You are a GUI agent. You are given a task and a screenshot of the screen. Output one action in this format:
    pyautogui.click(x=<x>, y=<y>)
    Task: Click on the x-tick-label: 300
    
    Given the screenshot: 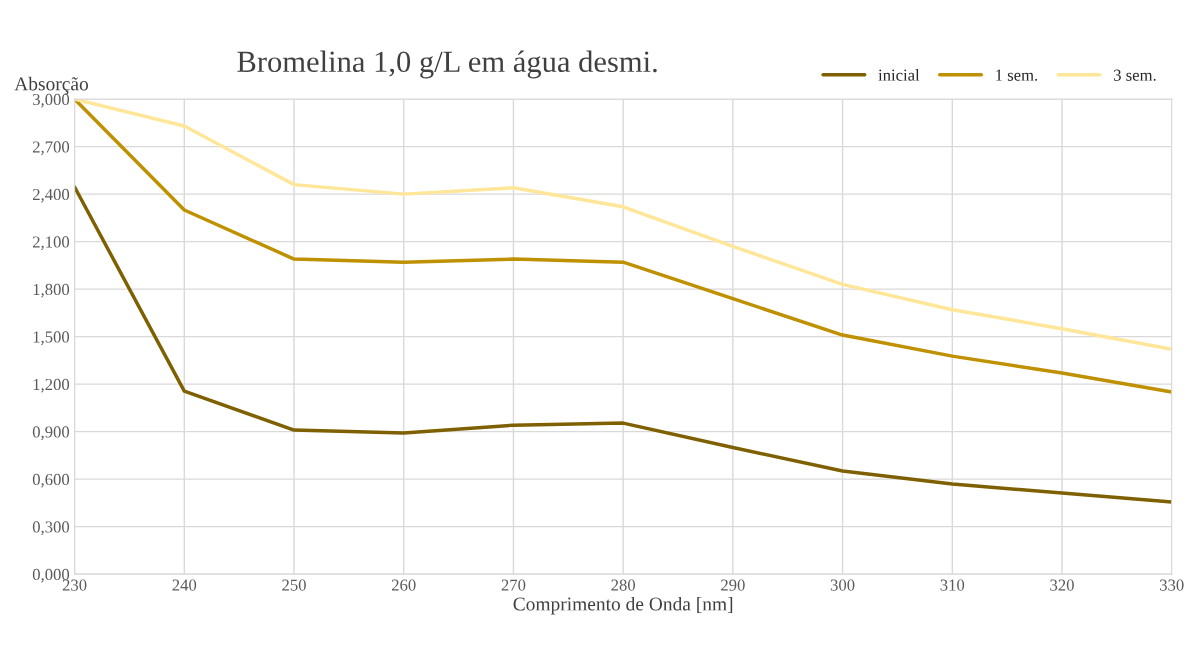 What is the action you would take?
    pyautogui.click(x=842, y=585)
    